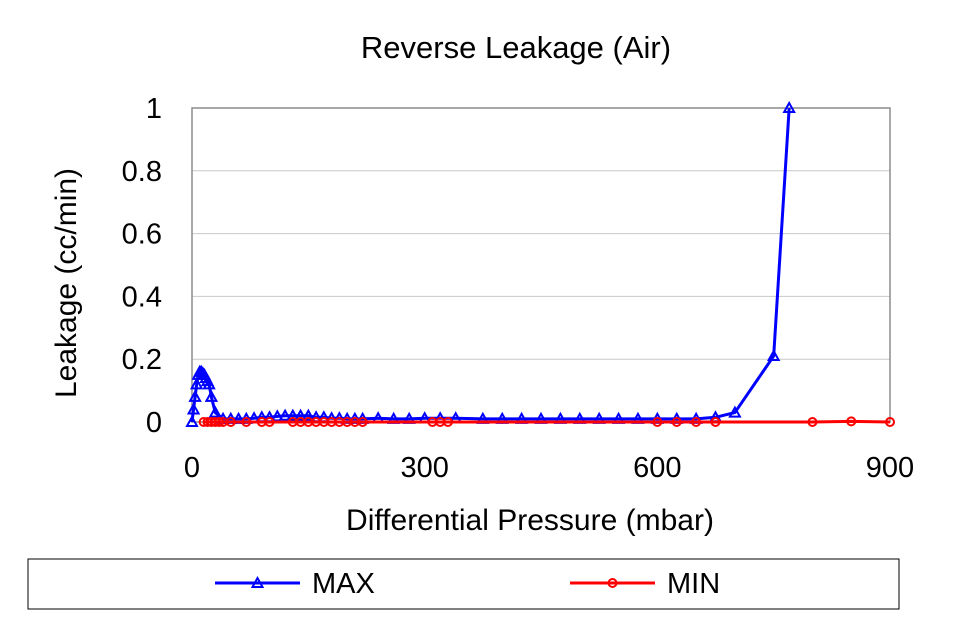 This screenshot has width=953, height=630. What do you see at coordinates (154, 109) in the screenshot?
I see `y-tick-label: 1` at bounding box center [154, 109].